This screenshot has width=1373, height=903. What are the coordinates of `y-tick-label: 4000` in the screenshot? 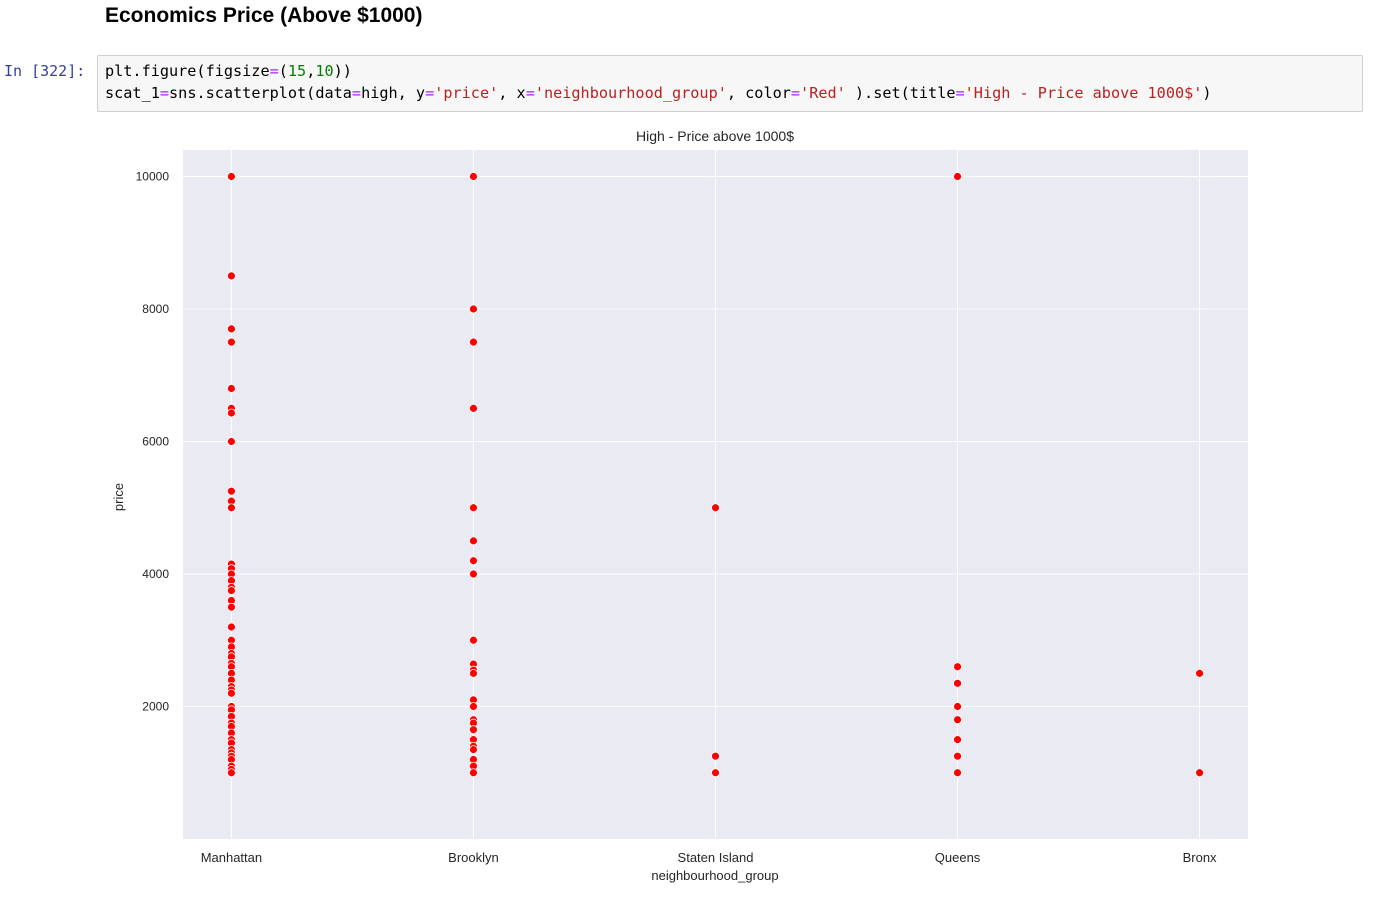 It's located at (155, 574).